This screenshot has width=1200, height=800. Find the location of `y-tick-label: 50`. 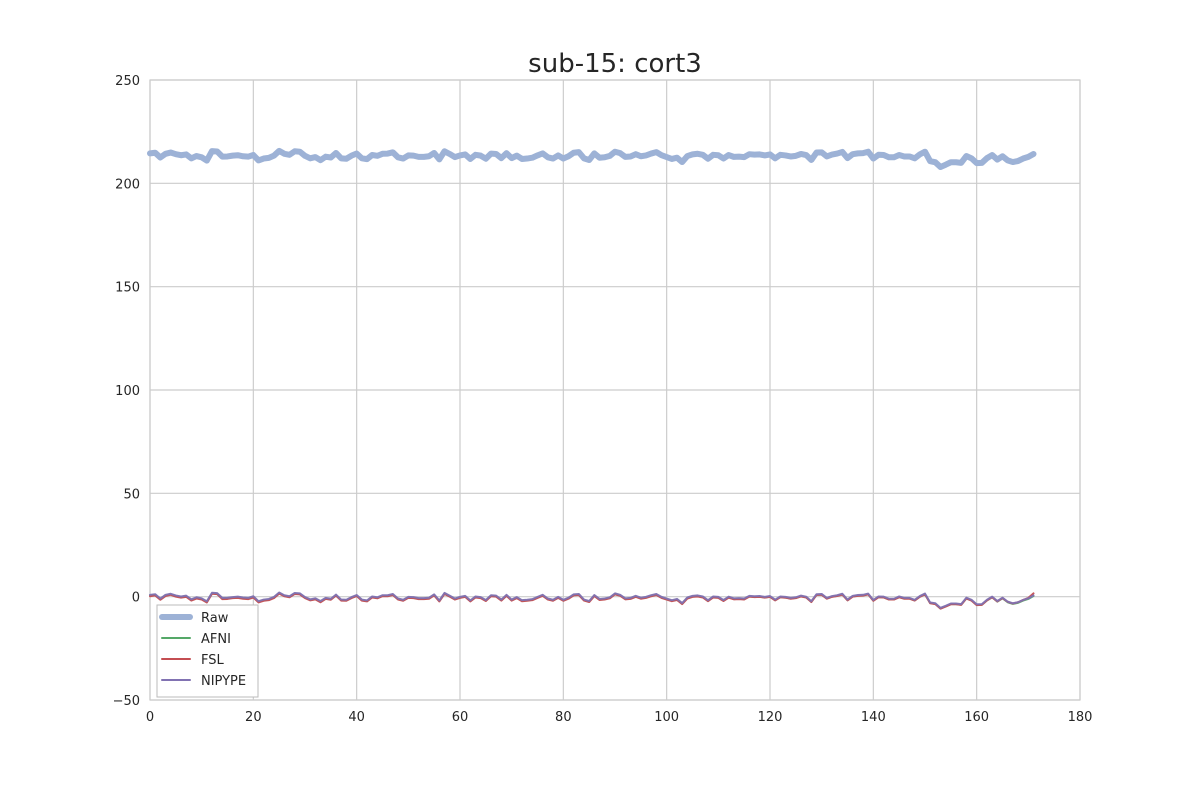

y-tick-label: 50 is located at coordinates (131, 494).